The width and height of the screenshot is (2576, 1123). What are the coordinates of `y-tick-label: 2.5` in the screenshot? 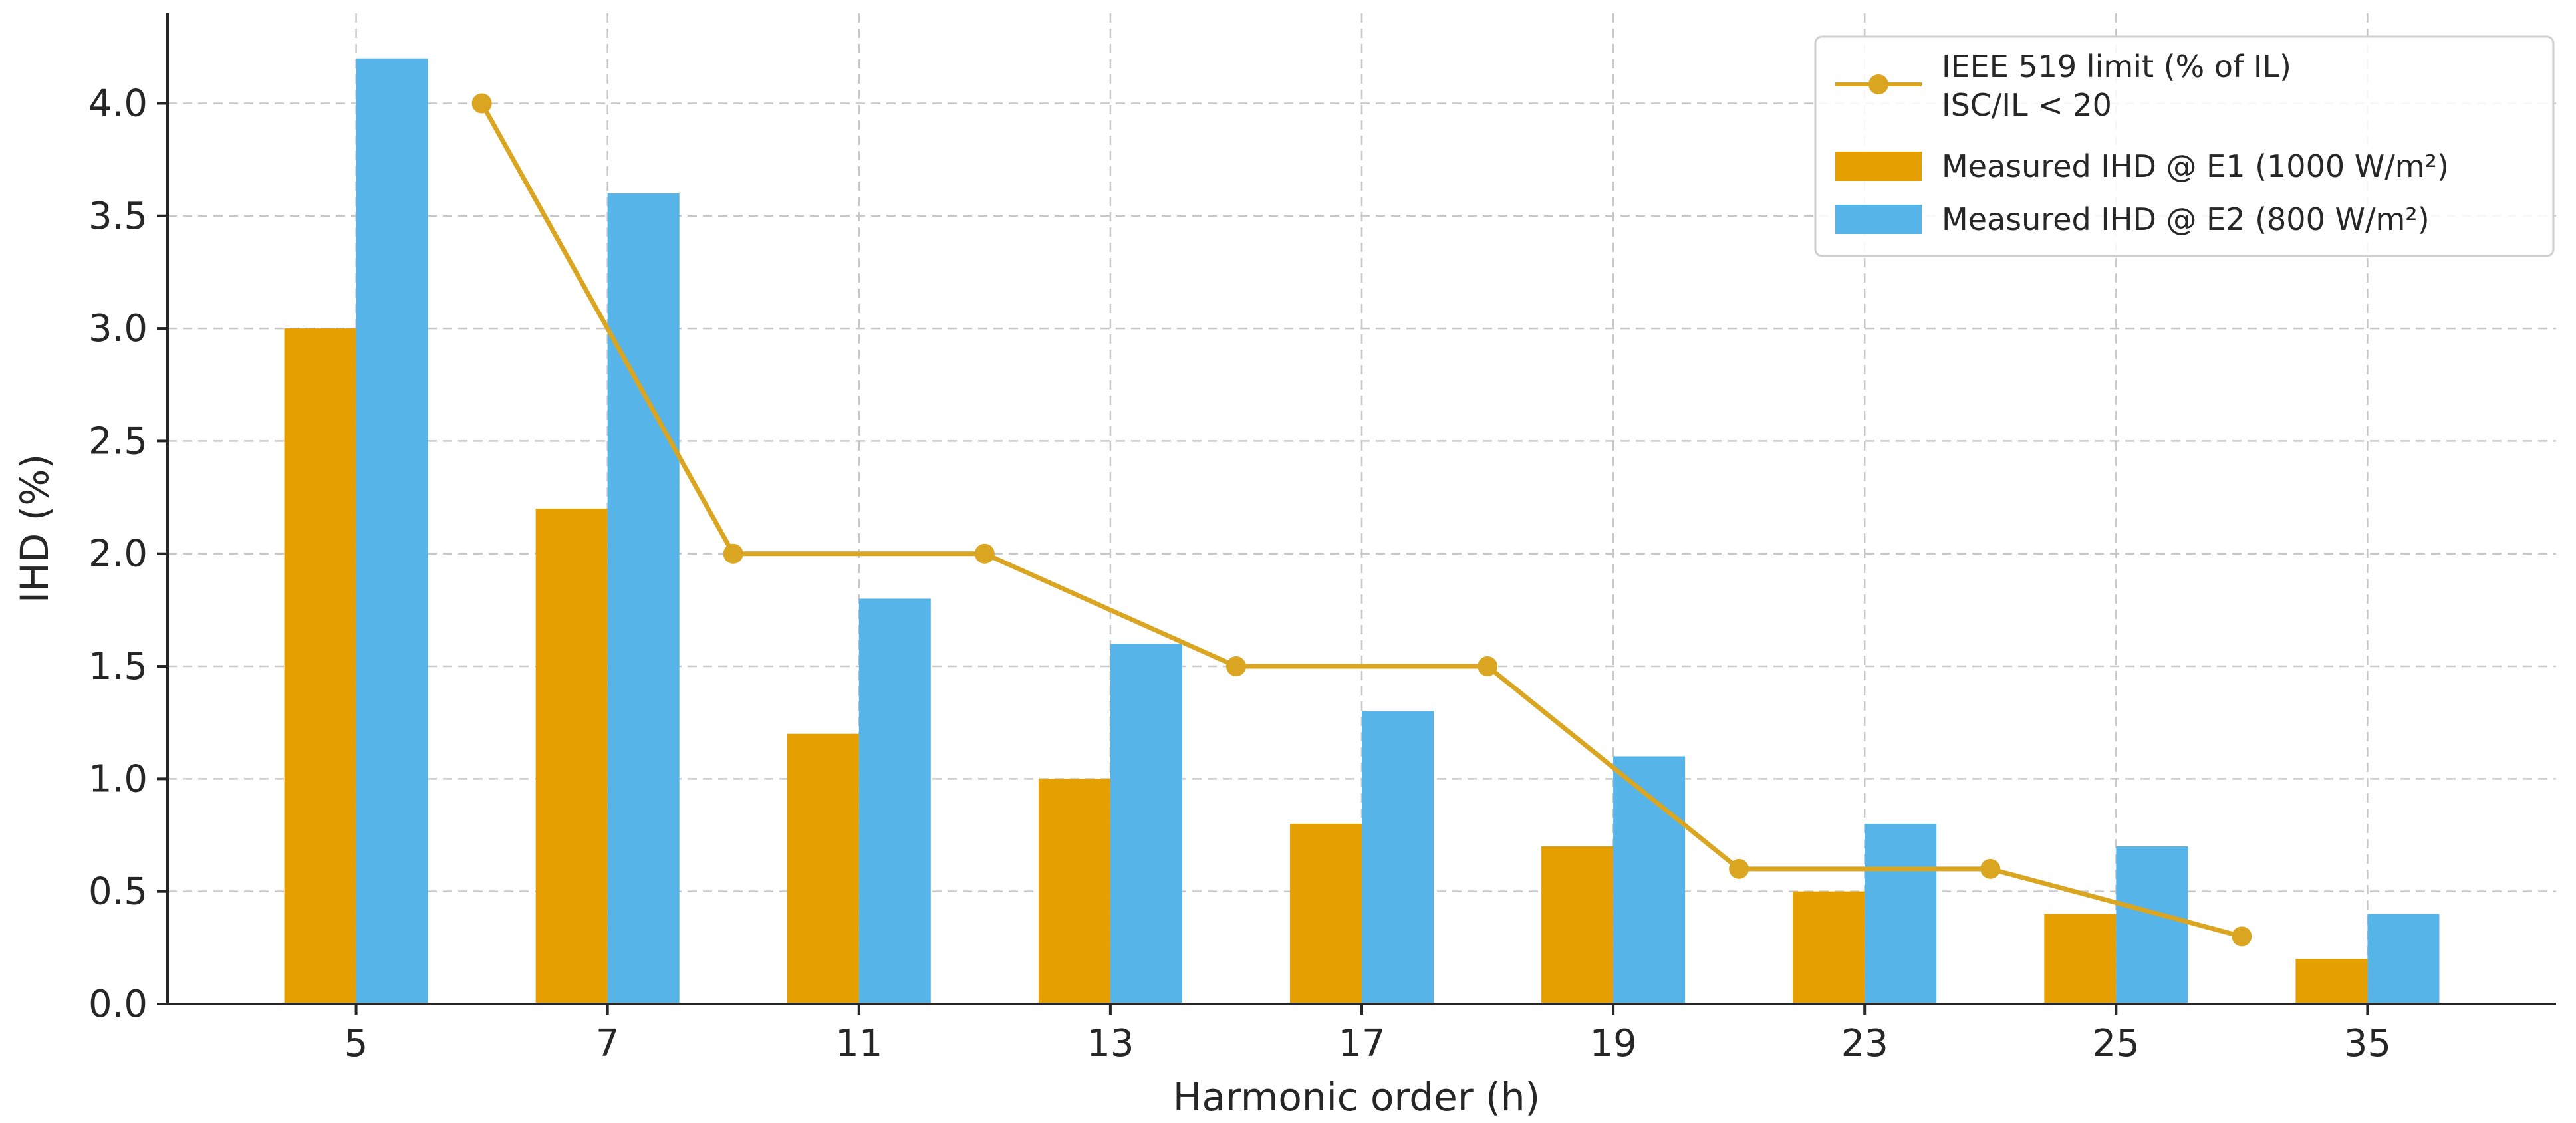 It's located at (118, 441).